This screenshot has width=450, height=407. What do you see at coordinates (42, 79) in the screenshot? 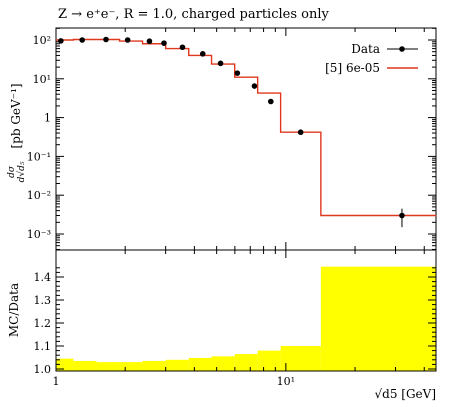
I see `main-y-tick-label: 10¹` at bounding box center [42, 79].